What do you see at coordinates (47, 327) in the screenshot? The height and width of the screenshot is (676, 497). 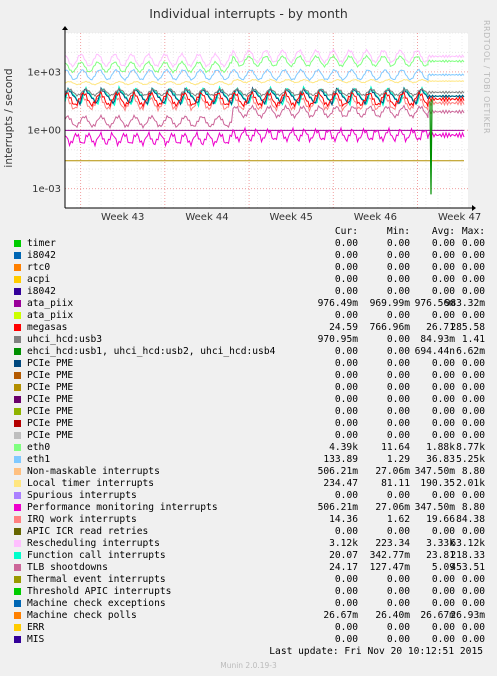 I see `legend-label: megasas` at bounding box center [47, 327].